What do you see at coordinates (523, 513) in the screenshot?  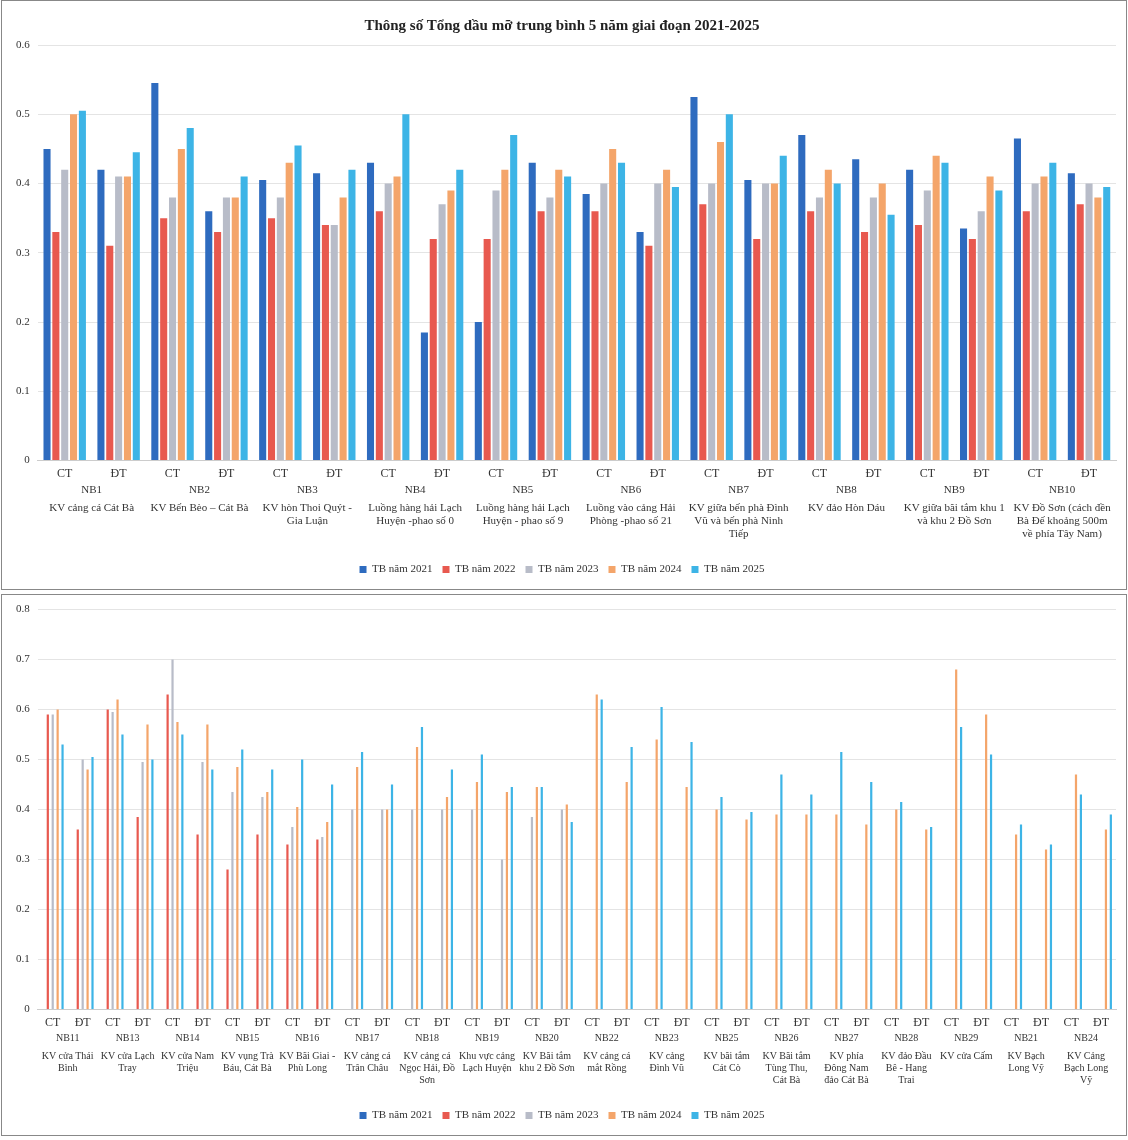 I see `text: Luồng hàng hải Lạch Huyện - phao số 9` at bounding box center [523, 513].